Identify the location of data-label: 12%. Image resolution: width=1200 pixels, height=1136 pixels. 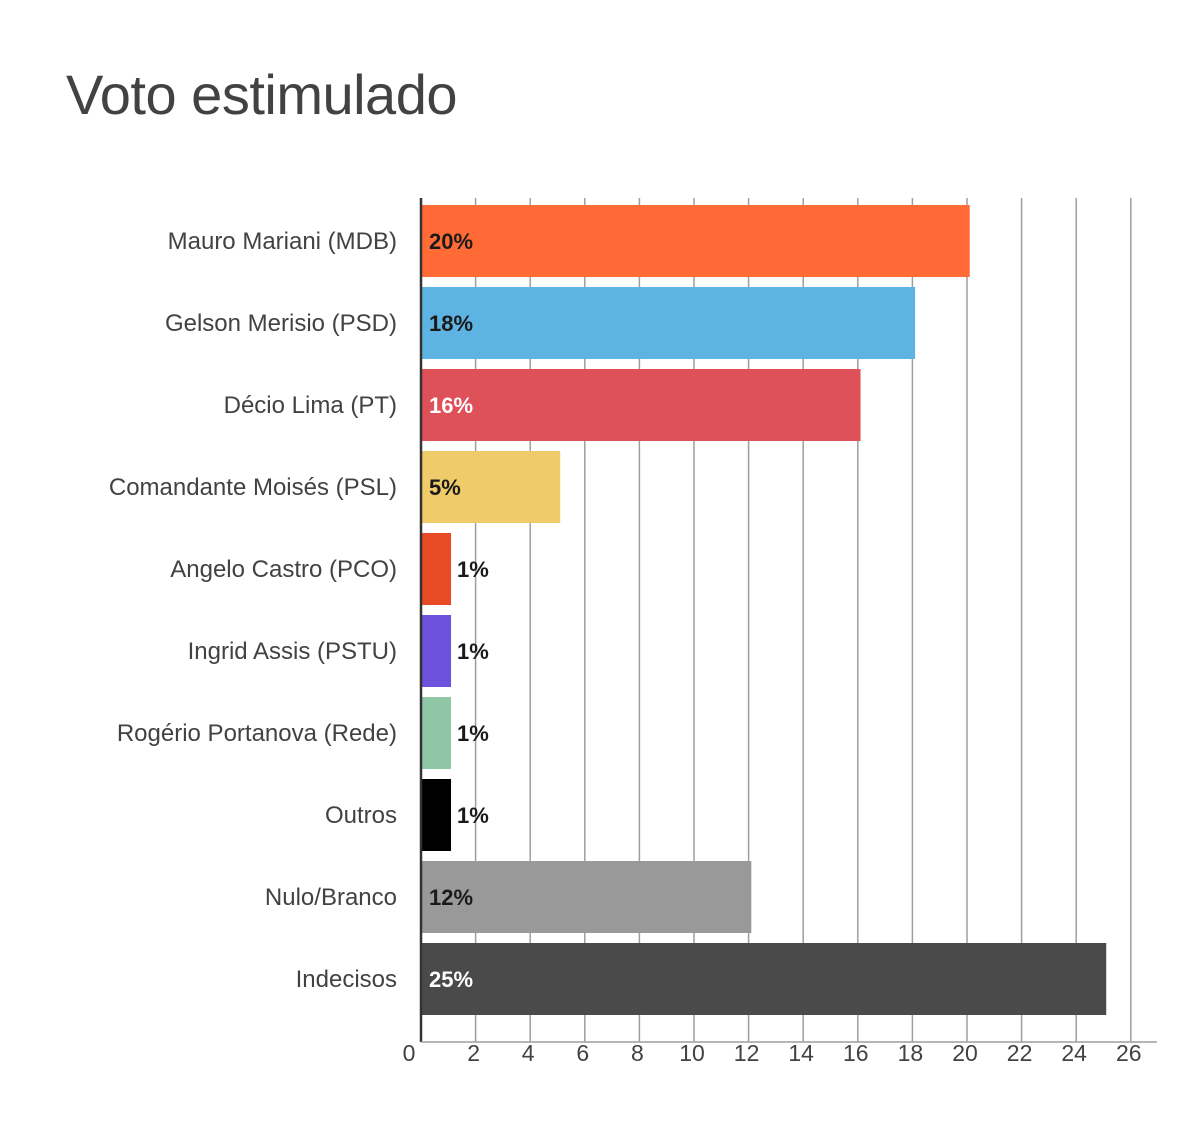
(451, 897).